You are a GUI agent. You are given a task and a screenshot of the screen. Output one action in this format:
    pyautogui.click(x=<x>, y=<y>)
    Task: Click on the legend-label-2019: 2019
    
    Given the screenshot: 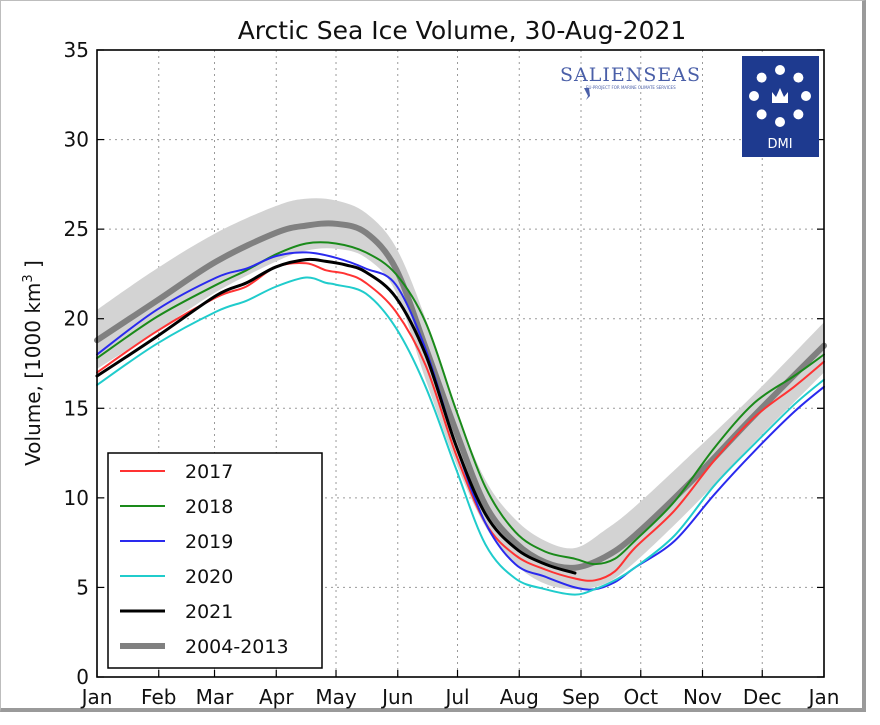 What is the action you would take?
    pyautogui.click(x=209, y=542)
    